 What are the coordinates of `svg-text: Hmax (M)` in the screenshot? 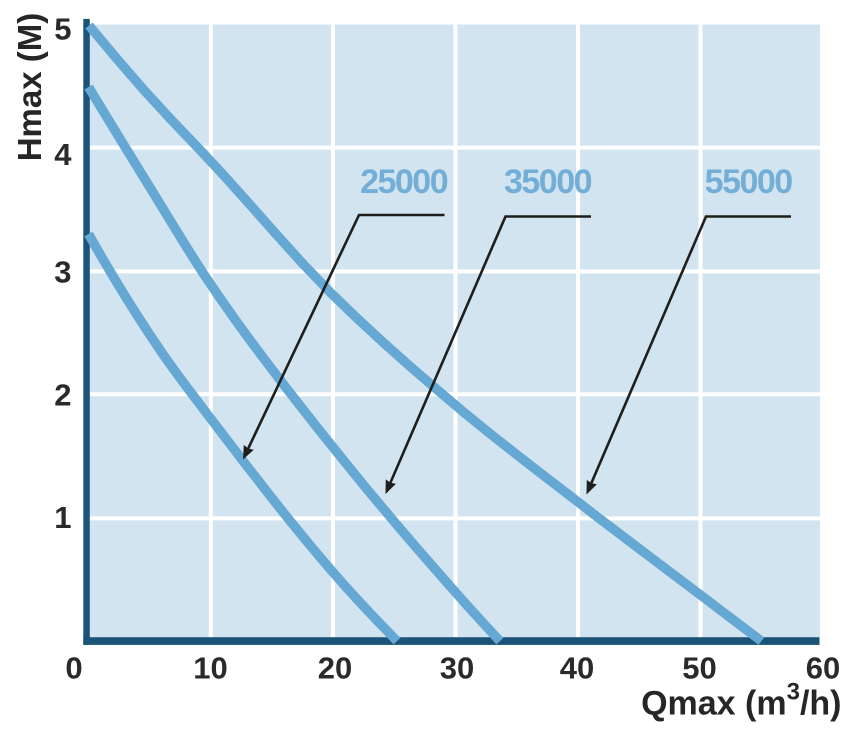 It's located at (29, 87).